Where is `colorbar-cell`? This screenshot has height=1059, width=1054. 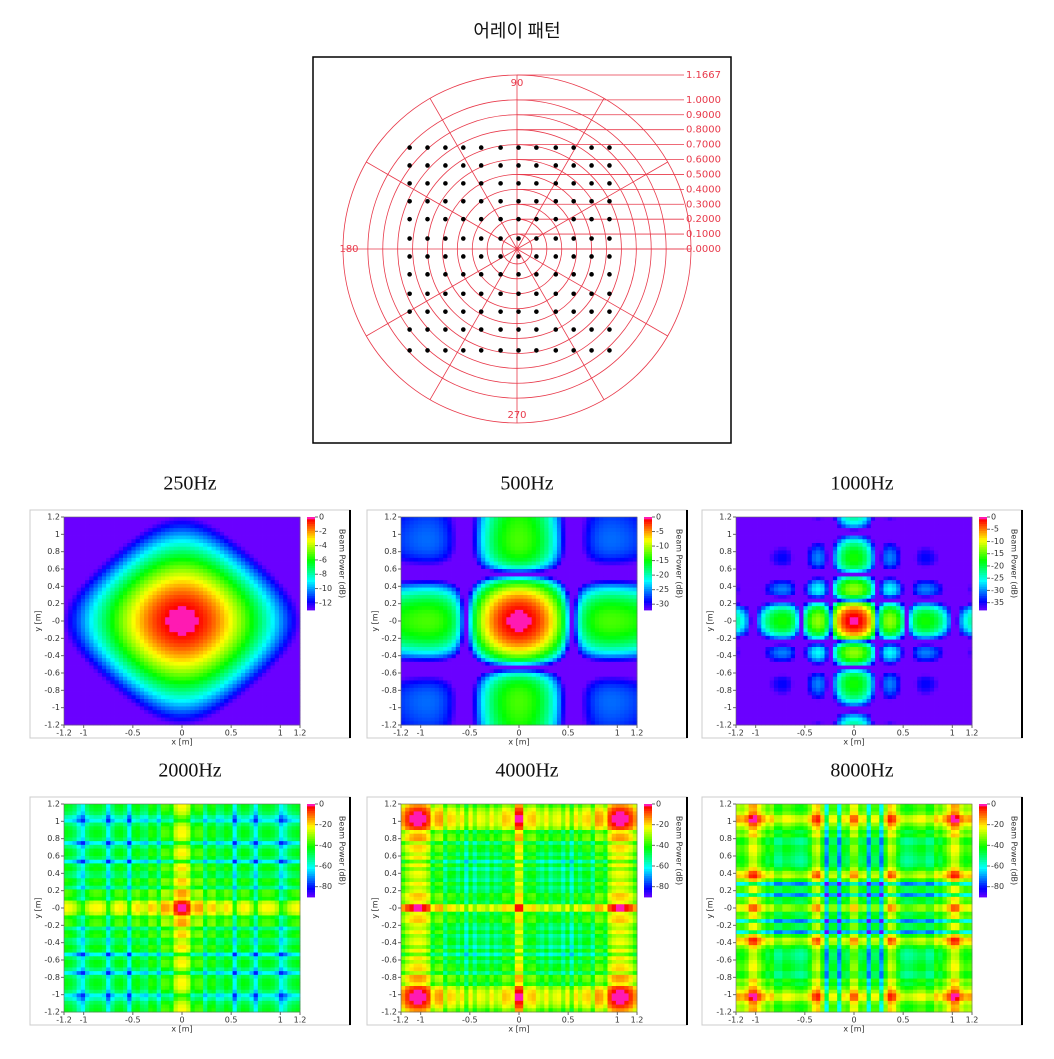
colorbar-cell is located at coordinates (311, 569).